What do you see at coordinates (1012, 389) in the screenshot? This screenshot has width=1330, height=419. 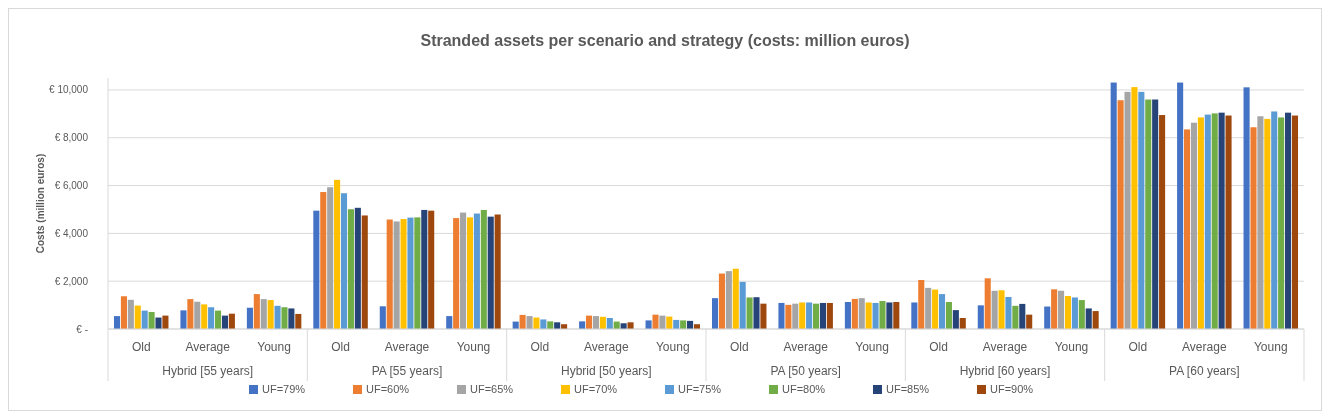 I see `legend-label: UF=90%` at bounding box center [1012, 389].